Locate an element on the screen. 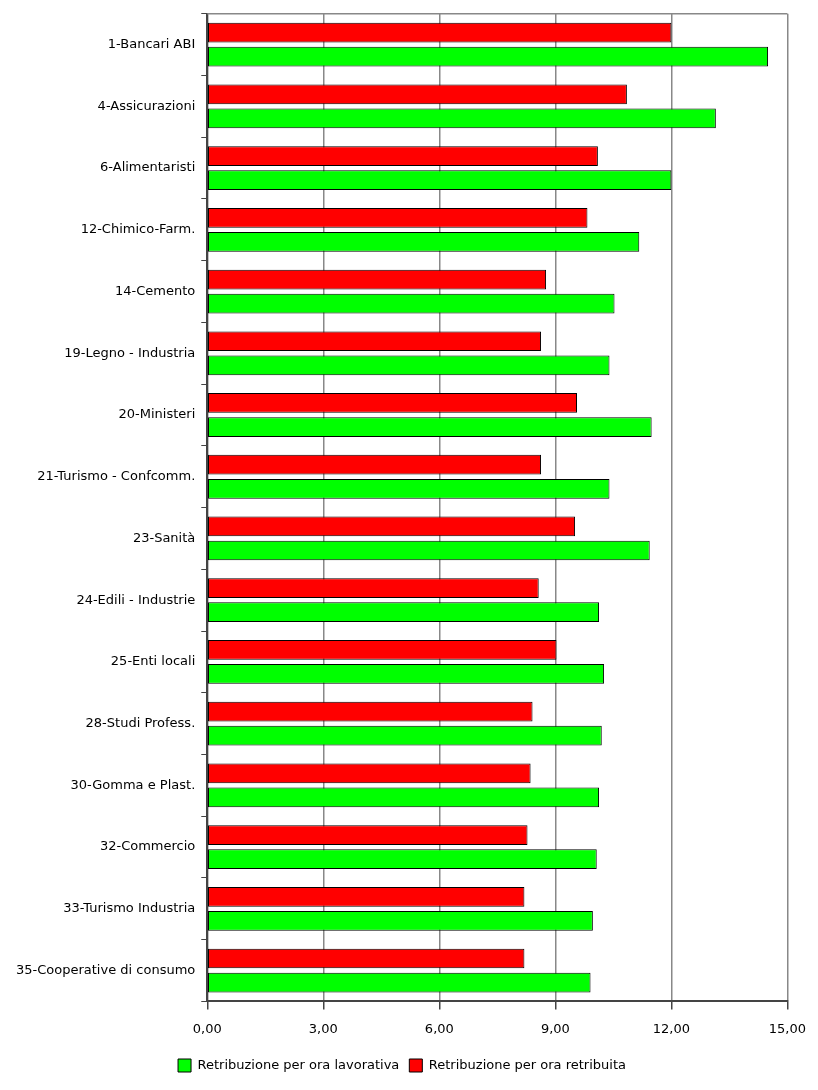 This screenshot has width=818, height=1090. y-tick-label: 4-Assicurazioni is located at coordinates (146, 105).